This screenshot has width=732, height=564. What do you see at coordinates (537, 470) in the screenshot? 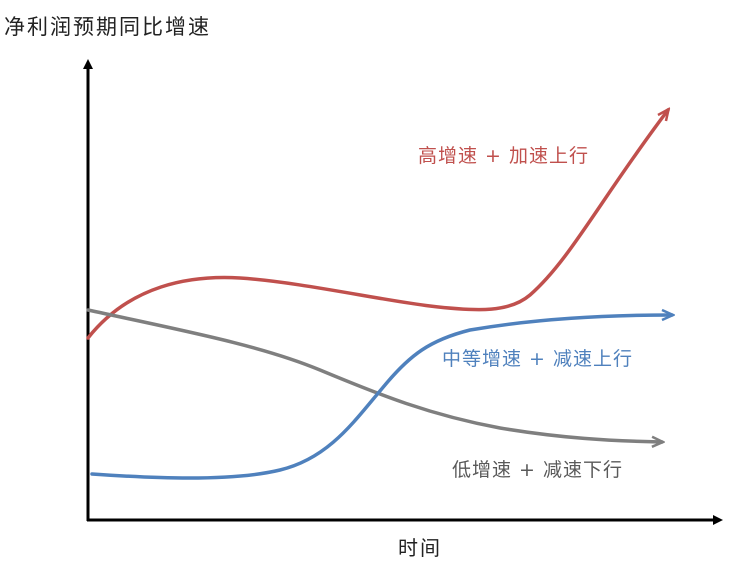
I see `curve-label-low: 低增速 + 减速下行` at bounding box center [537, 470].